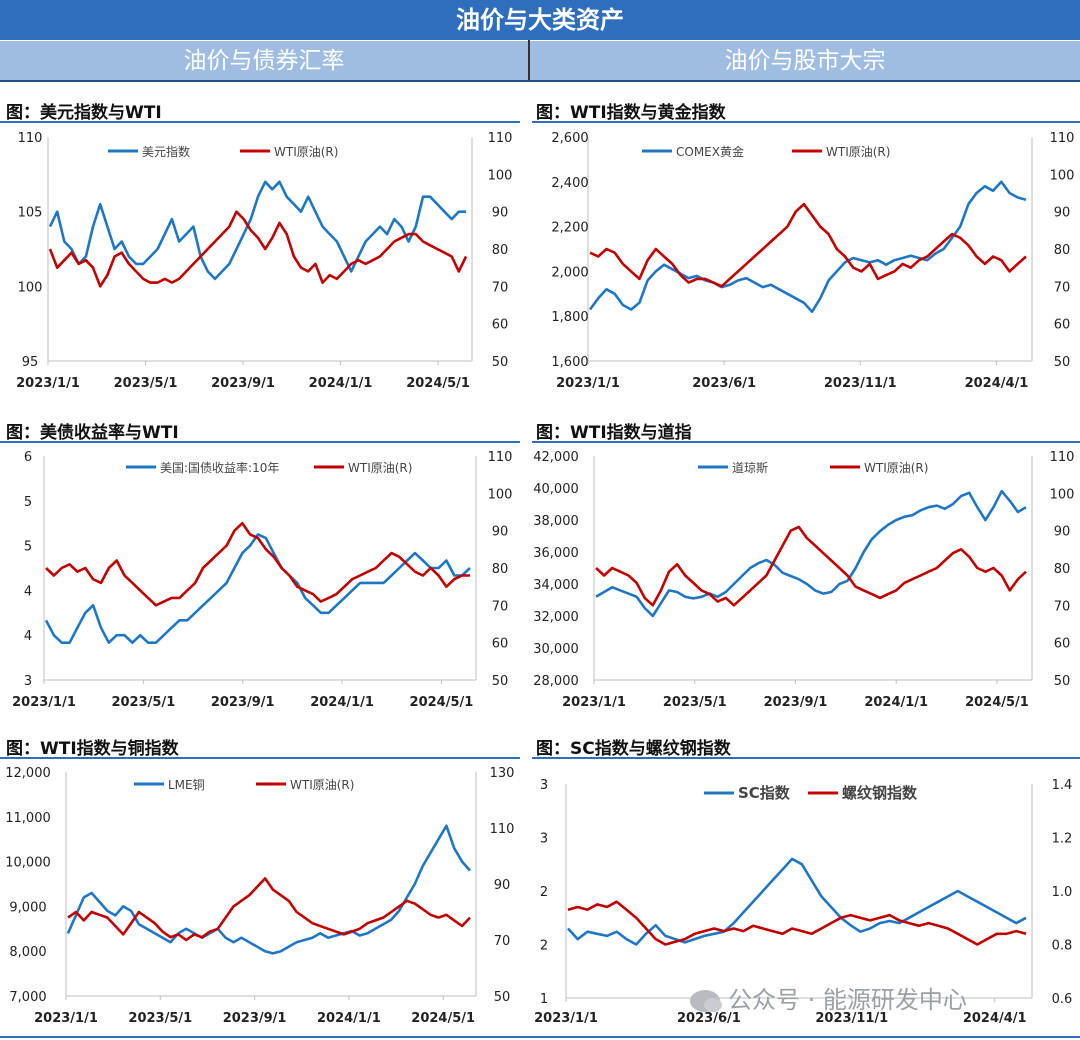 This screenshot has width=1080, height=1040. What do you see at coordinates (847, 1000) in the screenshot?
I see `watermark-text: 公众号 · 能源研发中心` at bounding box center [847, 1000].